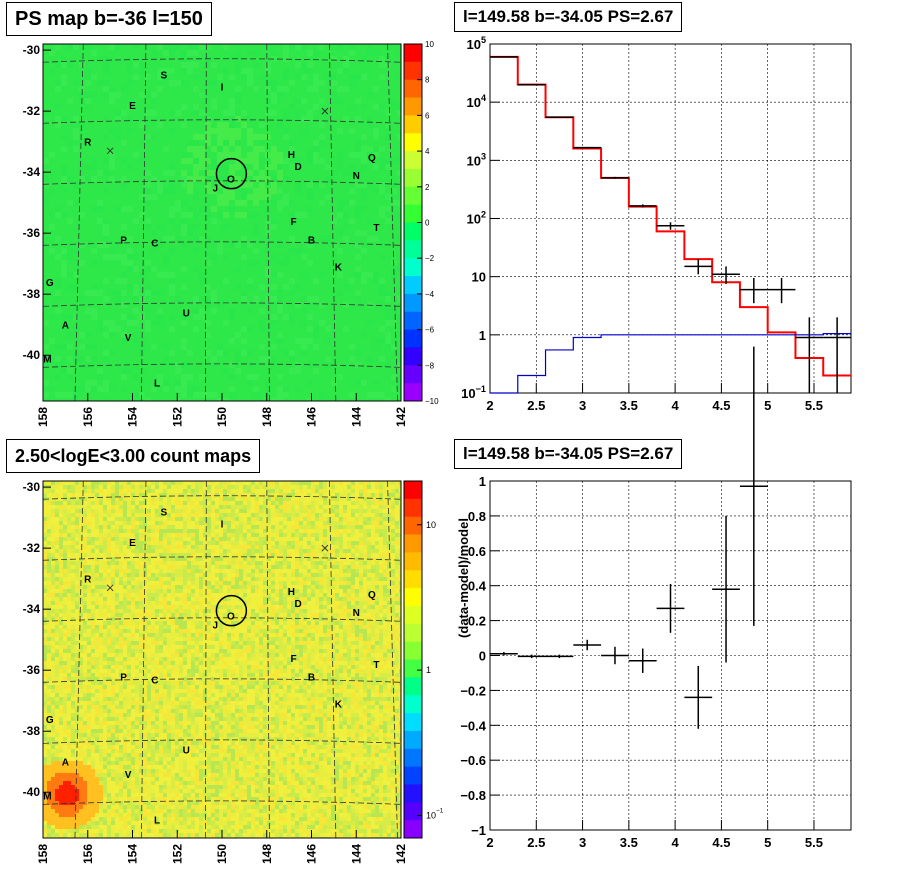 This screenshot has width=898, height=875. I want to click on source-label-D: D, so click(297, 167).